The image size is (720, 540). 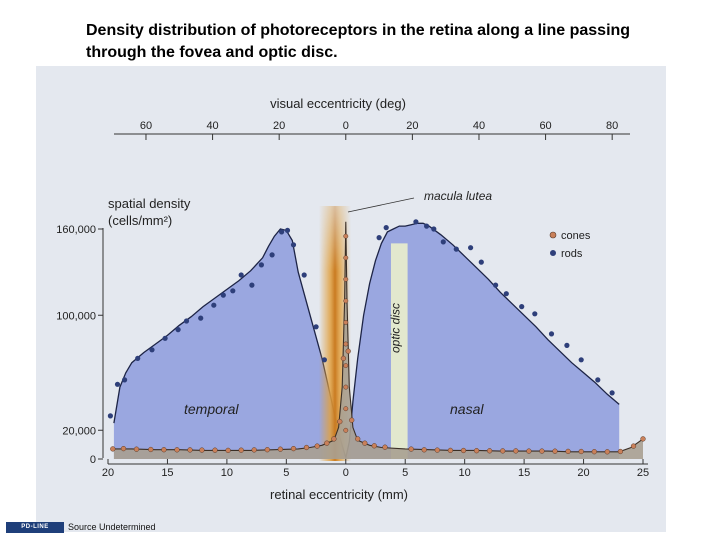 I want to click on top-axis-label: visual eccentricity (deg), so click(x=338, y=103).